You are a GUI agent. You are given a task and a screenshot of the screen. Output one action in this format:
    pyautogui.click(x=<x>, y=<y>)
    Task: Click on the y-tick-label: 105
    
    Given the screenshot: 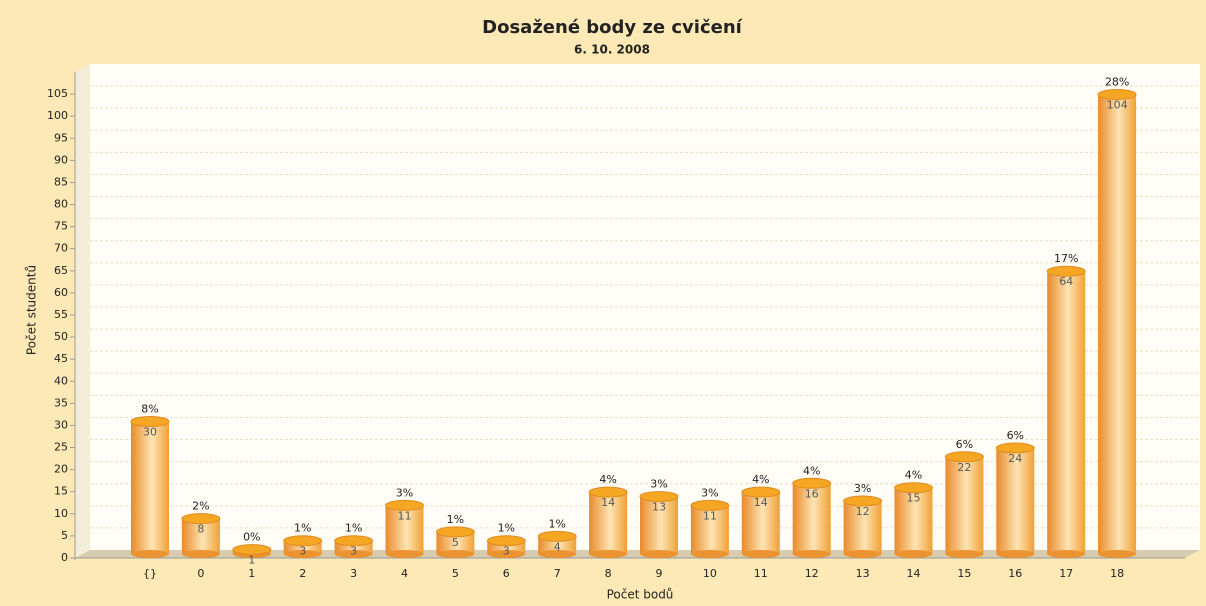 What is the action you would take?
    pyautogui.click(x=57, y=93)
    